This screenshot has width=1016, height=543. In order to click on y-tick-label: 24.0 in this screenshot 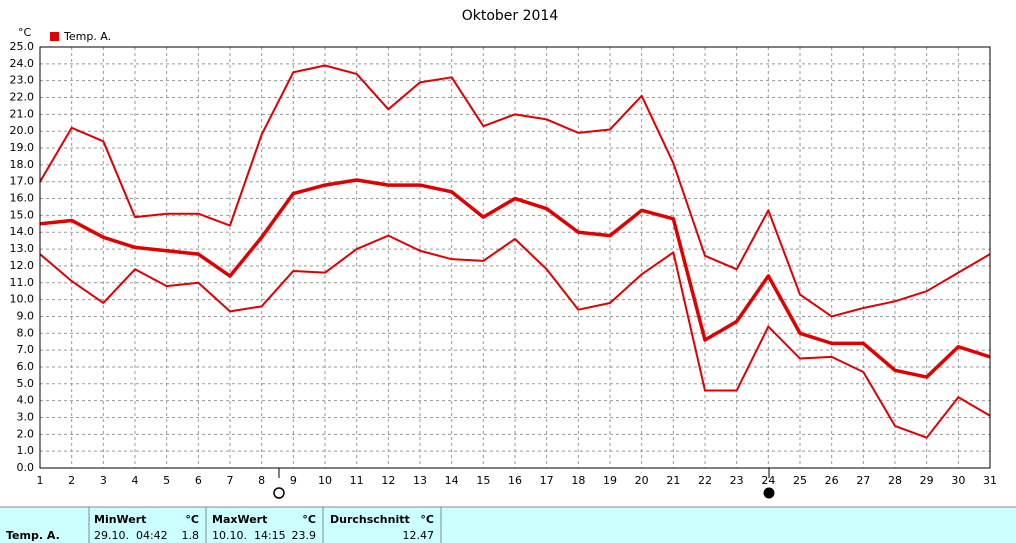, I will do `click(22, 63)`.